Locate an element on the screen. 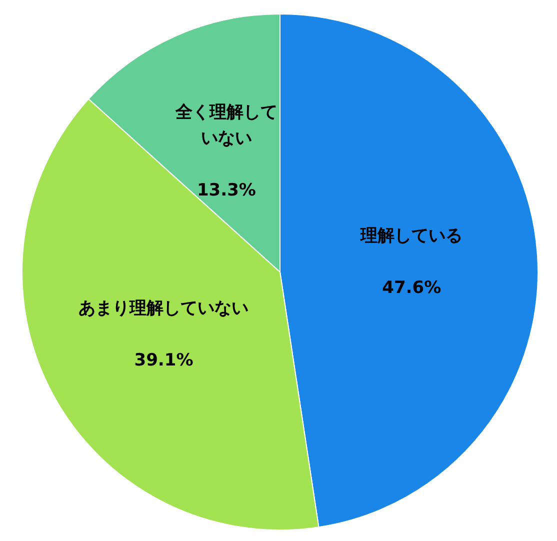 This screenshot has height=541, width=557. slice-label: 全く理解していない is located at coordinates (226, 125).